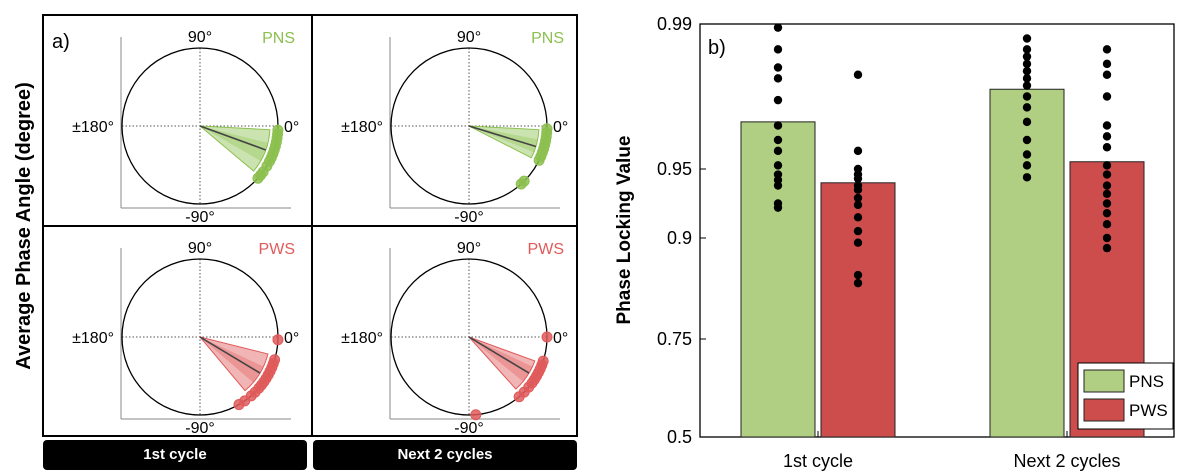 The image size is (1178, 473). I want to click on column-caption-1st-cycle: 1st cycle, so click(175, 455).